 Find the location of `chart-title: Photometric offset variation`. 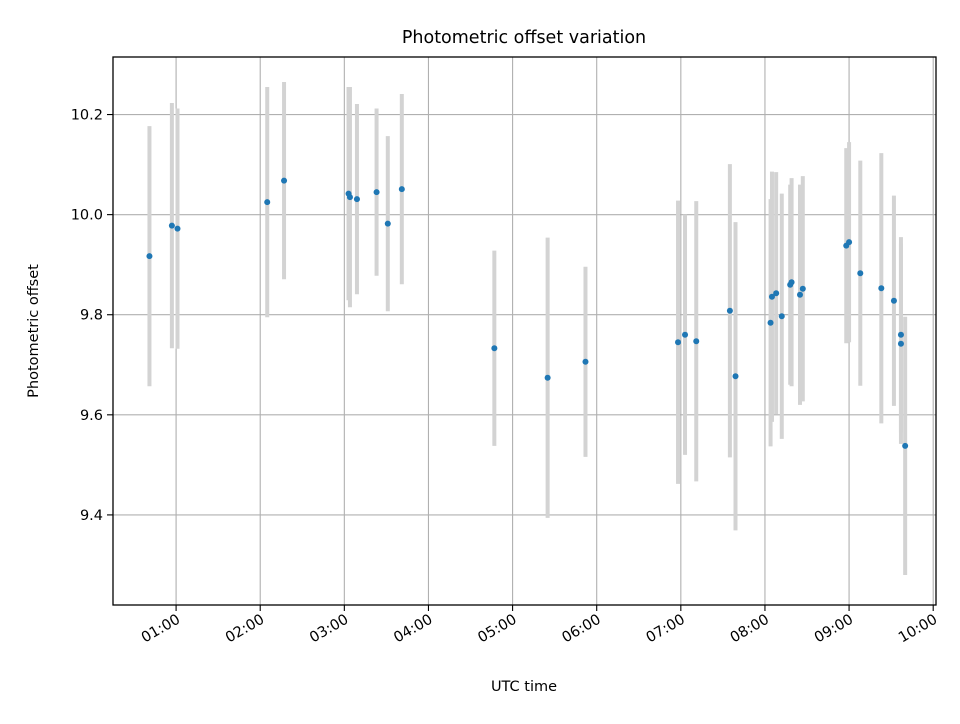

chart-title: Photometric offset variation is located at coordinates (524, 38).